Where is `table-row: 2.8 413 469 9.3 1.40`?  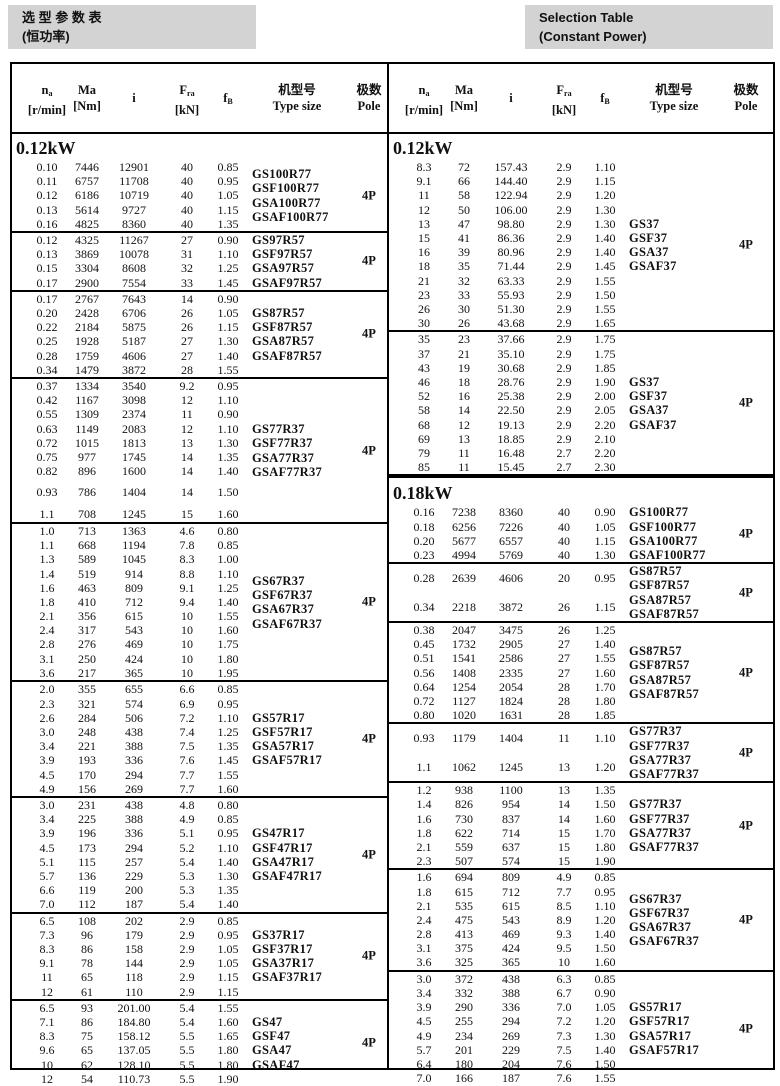 table-row: 2.8 413 469 9.3 1.40 is located at coordinates (582, 934).